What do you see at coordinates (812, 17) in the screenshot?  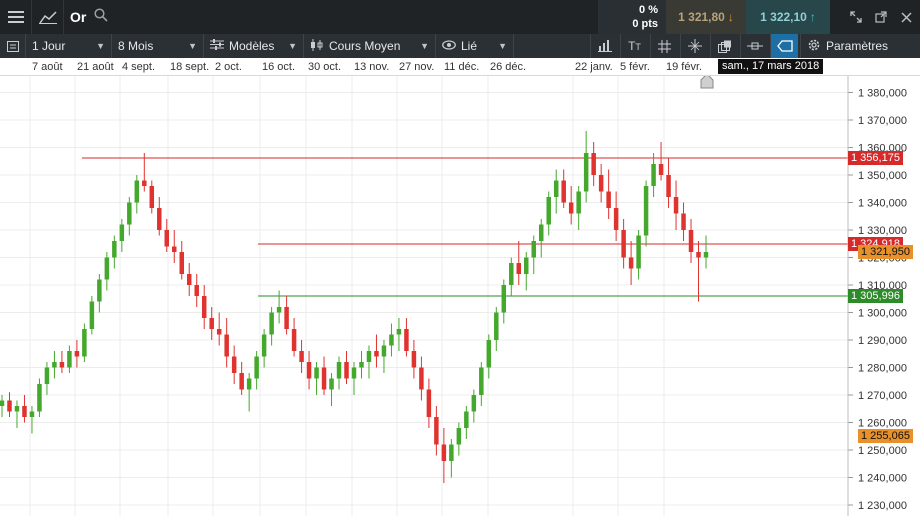 I see `arrow-up-icon: ↑` at bounding box center [812, 17].